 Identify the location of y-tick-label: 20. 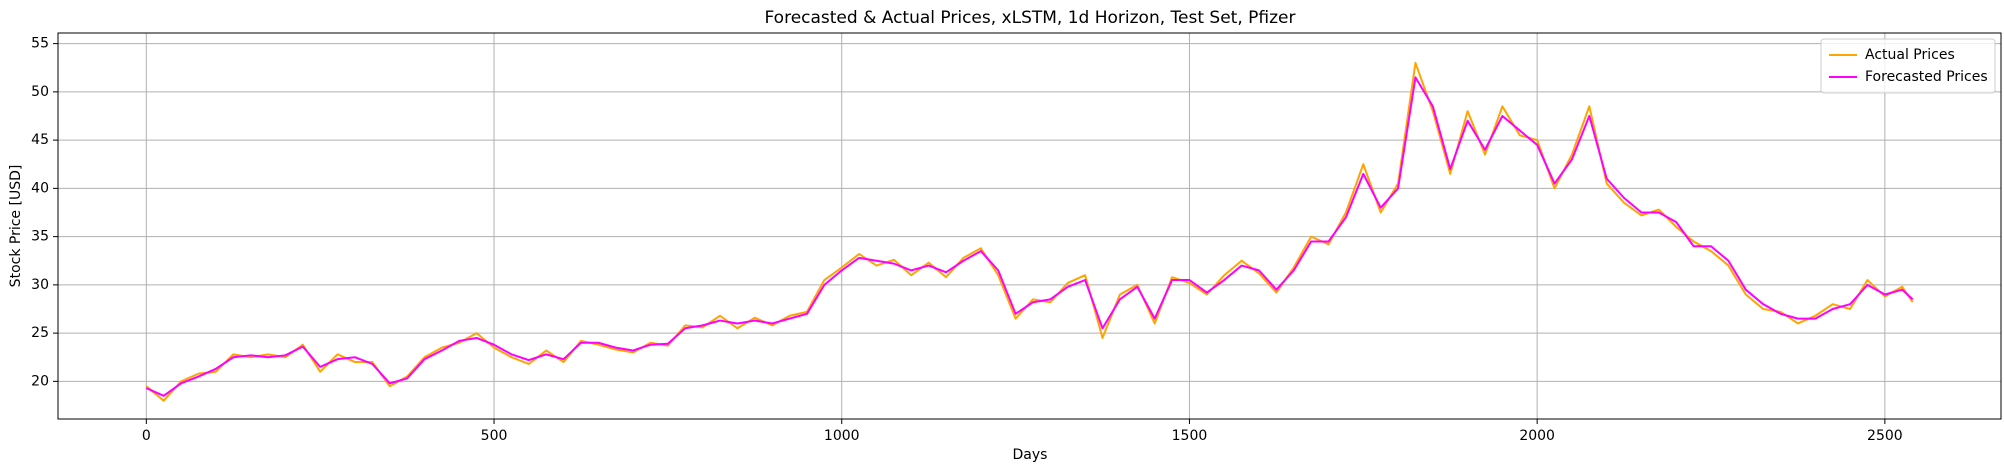
(40, 381).